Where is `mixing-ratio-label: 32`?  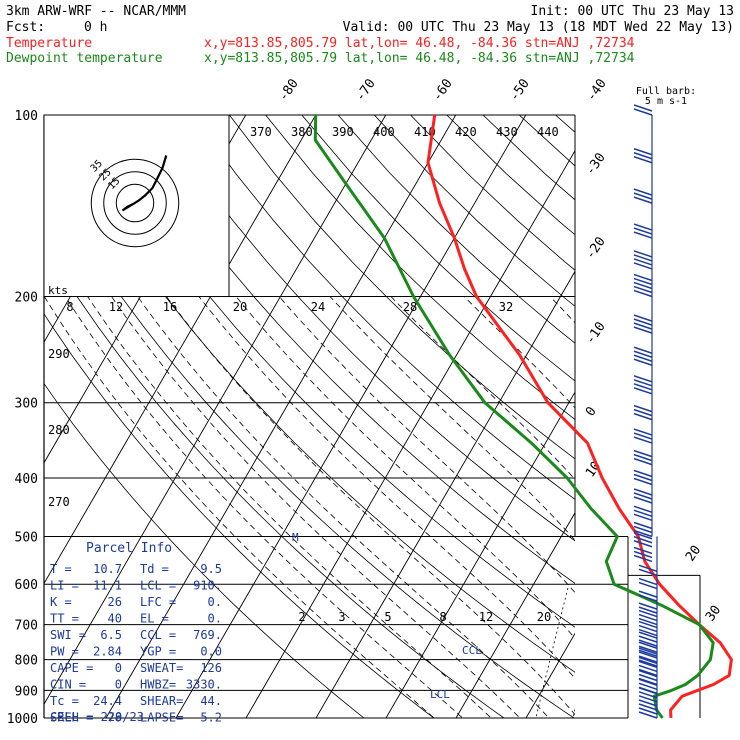 mixing-ratio-label: 32 is located at coordinates (506, 307).